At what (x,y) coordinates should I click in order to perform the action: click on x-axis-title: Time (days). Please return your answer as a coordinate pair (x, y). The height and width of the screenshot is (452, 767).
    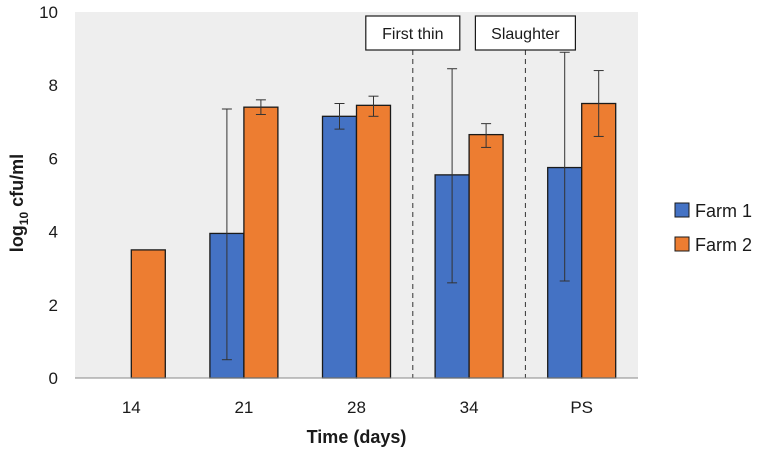
    Looking at the image, I should click on (357, 437).